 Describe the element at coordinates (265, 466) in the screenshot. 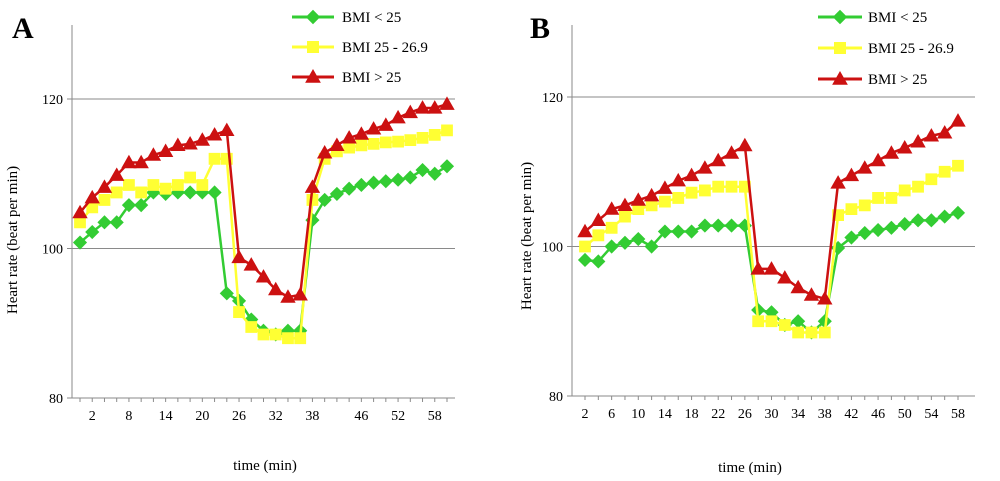

I see `x-axis-label: time (min)` at that location.